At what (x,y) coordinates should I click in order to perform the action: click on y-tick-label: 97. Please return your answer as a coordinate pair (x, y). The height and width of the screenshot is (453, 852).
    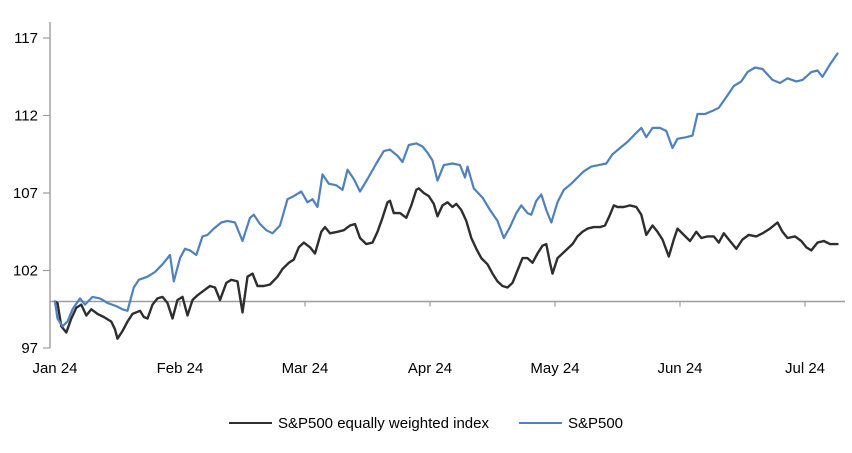
    Looking at the image, I should click on (29, 348).